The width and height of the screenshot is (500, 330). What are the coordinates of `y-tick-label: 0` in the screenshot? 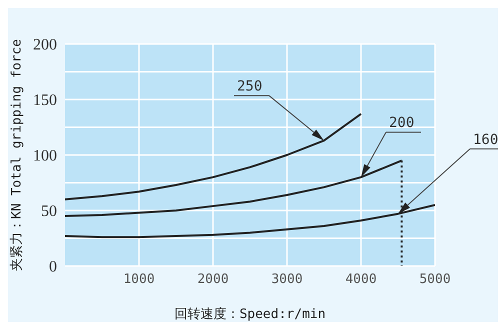 It's located at (53, 267).